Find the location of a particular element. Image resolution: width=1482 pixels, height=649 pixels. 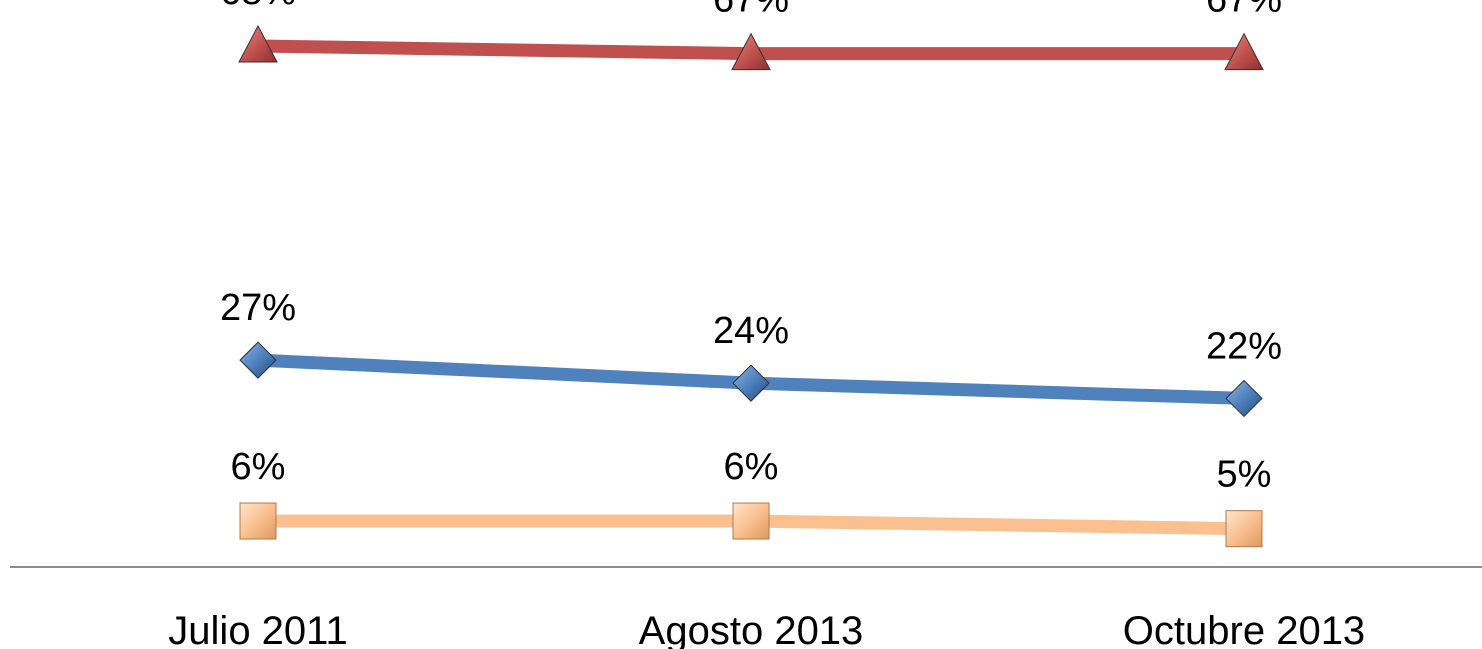

data-label-s3-1: 6% is located at coordinates (258, 467).